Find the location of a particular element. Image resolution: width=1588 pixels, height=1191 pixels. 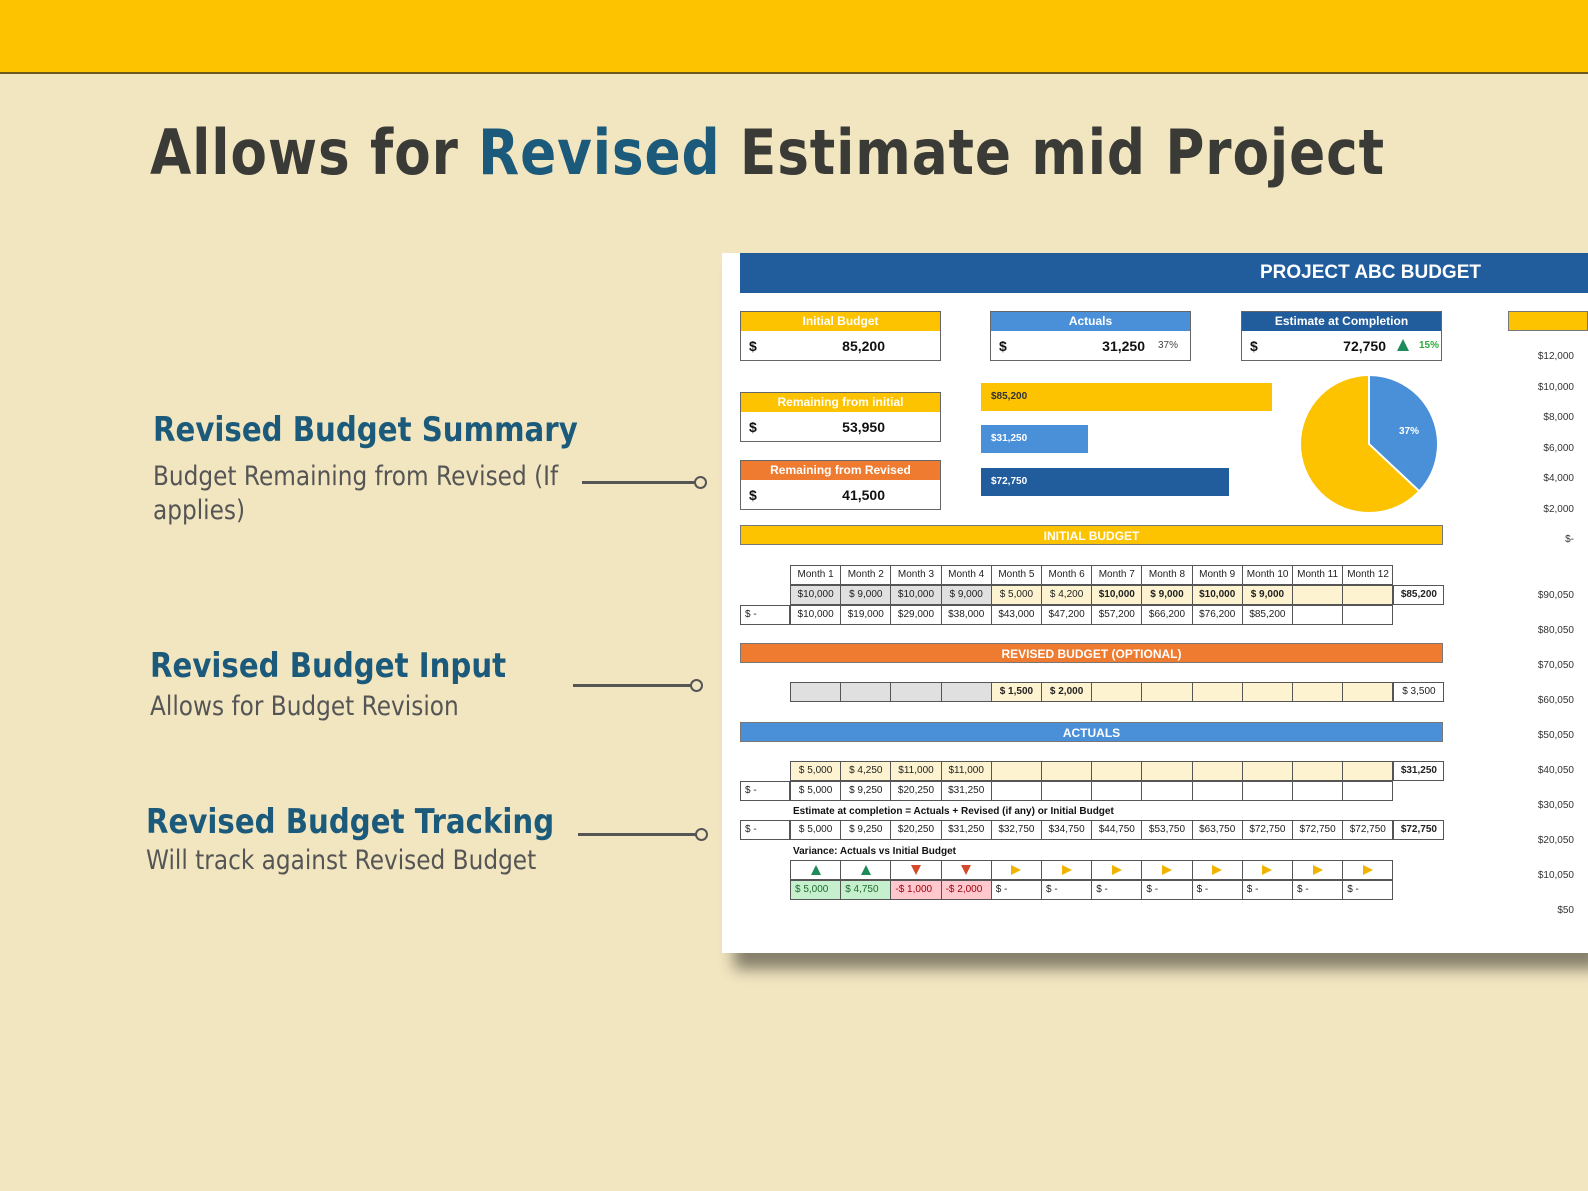

revised-total-cell: $ 3,500 is located at coordinates (1419, 692).